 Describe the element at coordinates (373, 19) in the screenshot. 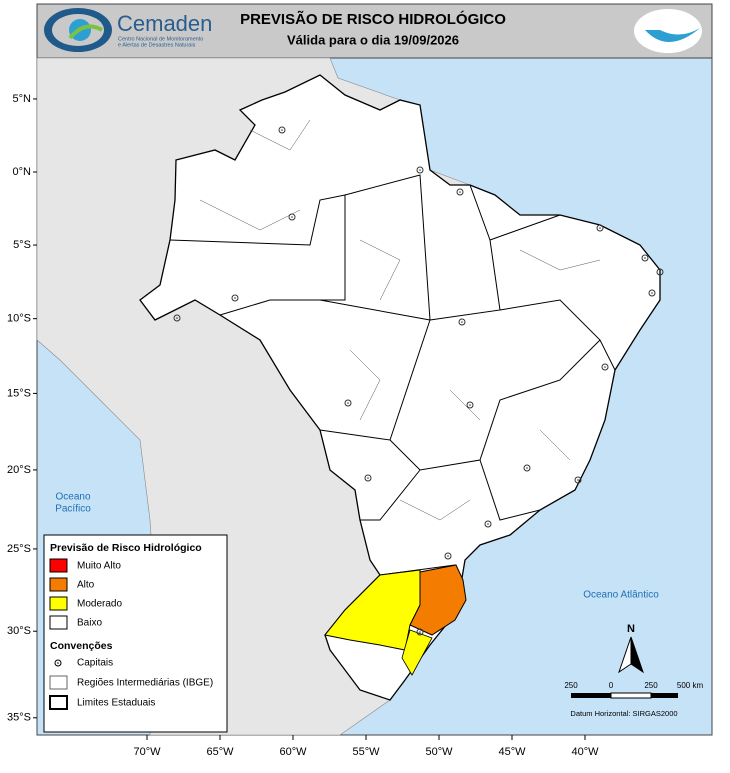

I see `title: PREVISÃO DE RISCO HIDROLÓGICO` at that location.